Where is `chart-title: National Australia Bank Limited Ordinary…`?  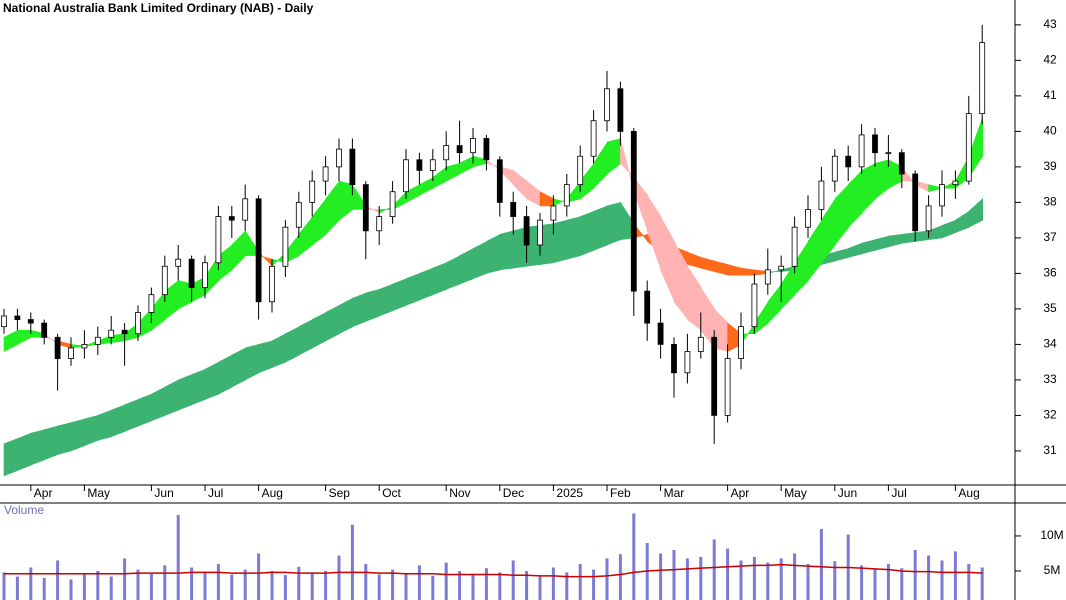
chart-title: National Australia Bank Limited Ordinary… is located at coordinates (158, 8).